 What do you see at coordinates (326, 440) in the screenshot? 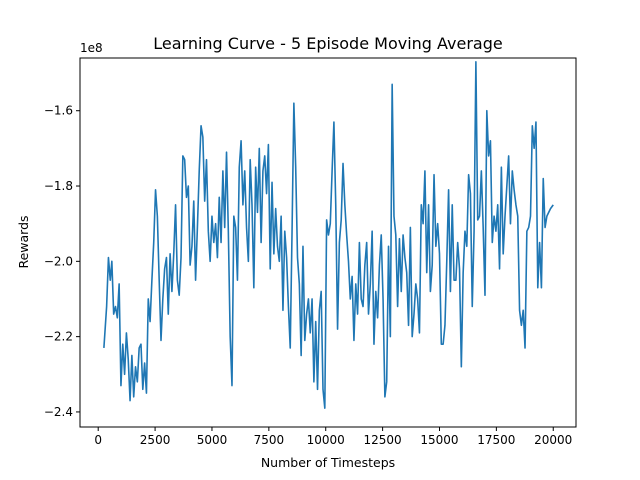
I see `x-tick-label: 10000` at bounding box center [326, 440].